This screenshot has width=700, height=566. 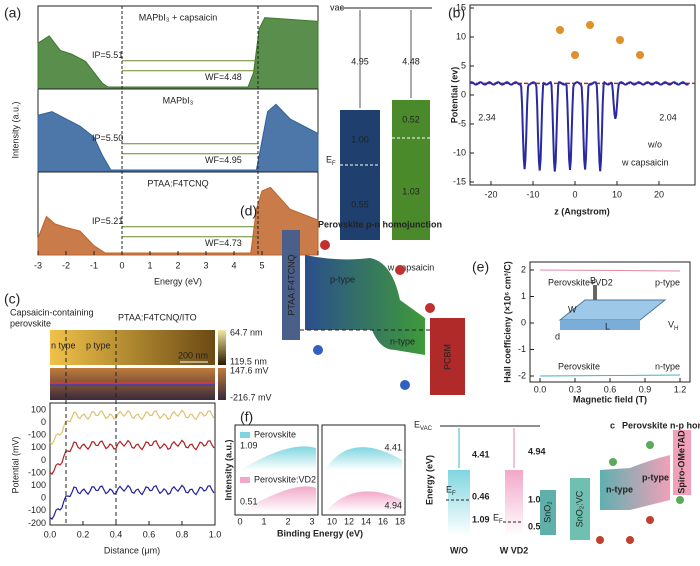 I want to click on label: Perovskite p-n homojunction, so click(x=380, y=224).